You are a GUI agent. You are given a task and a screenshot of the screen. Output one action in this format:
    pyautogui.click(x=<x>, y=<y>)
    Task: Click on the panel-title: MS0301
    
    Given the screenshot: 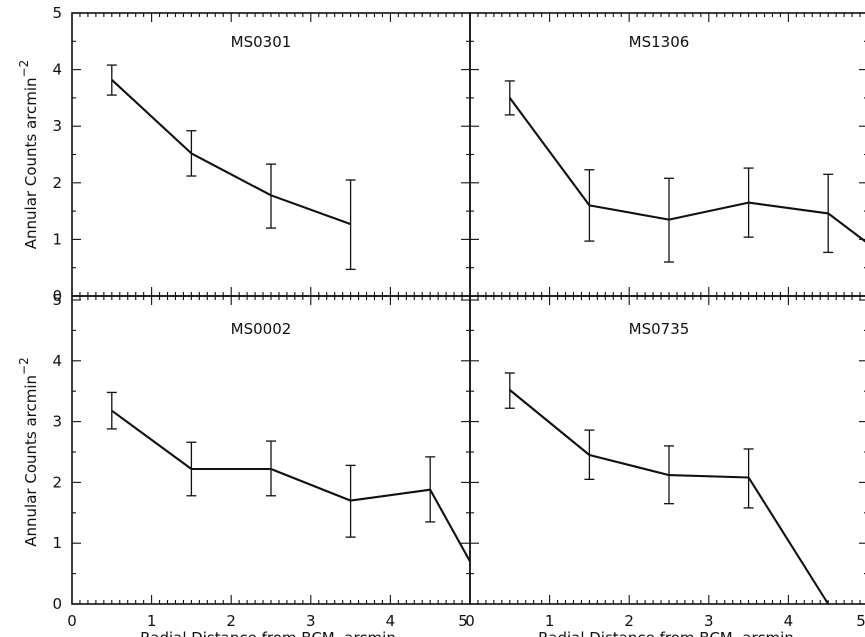 What is the action you would take?
    pyautogui.click(x=261, y=42)
    